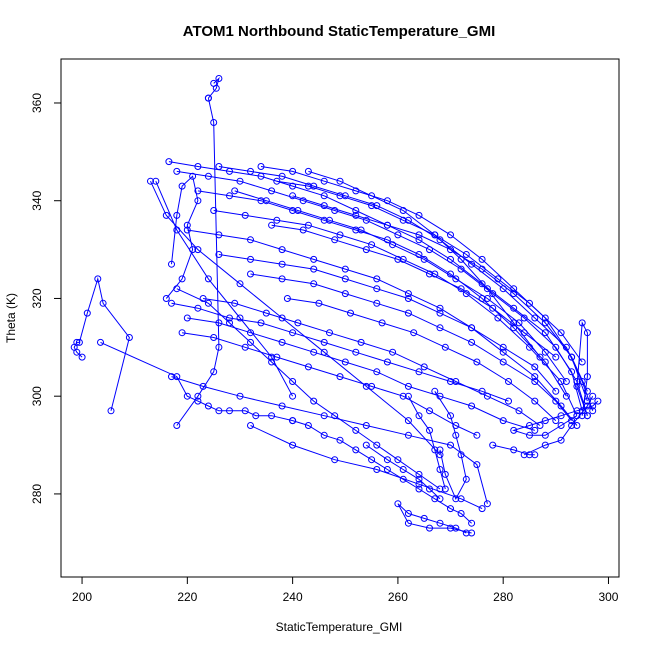 The image size is (650, 650). Describe the element at coordinates (82, 597) in the screenshot. I see `x-tick-label: 200` at that location.